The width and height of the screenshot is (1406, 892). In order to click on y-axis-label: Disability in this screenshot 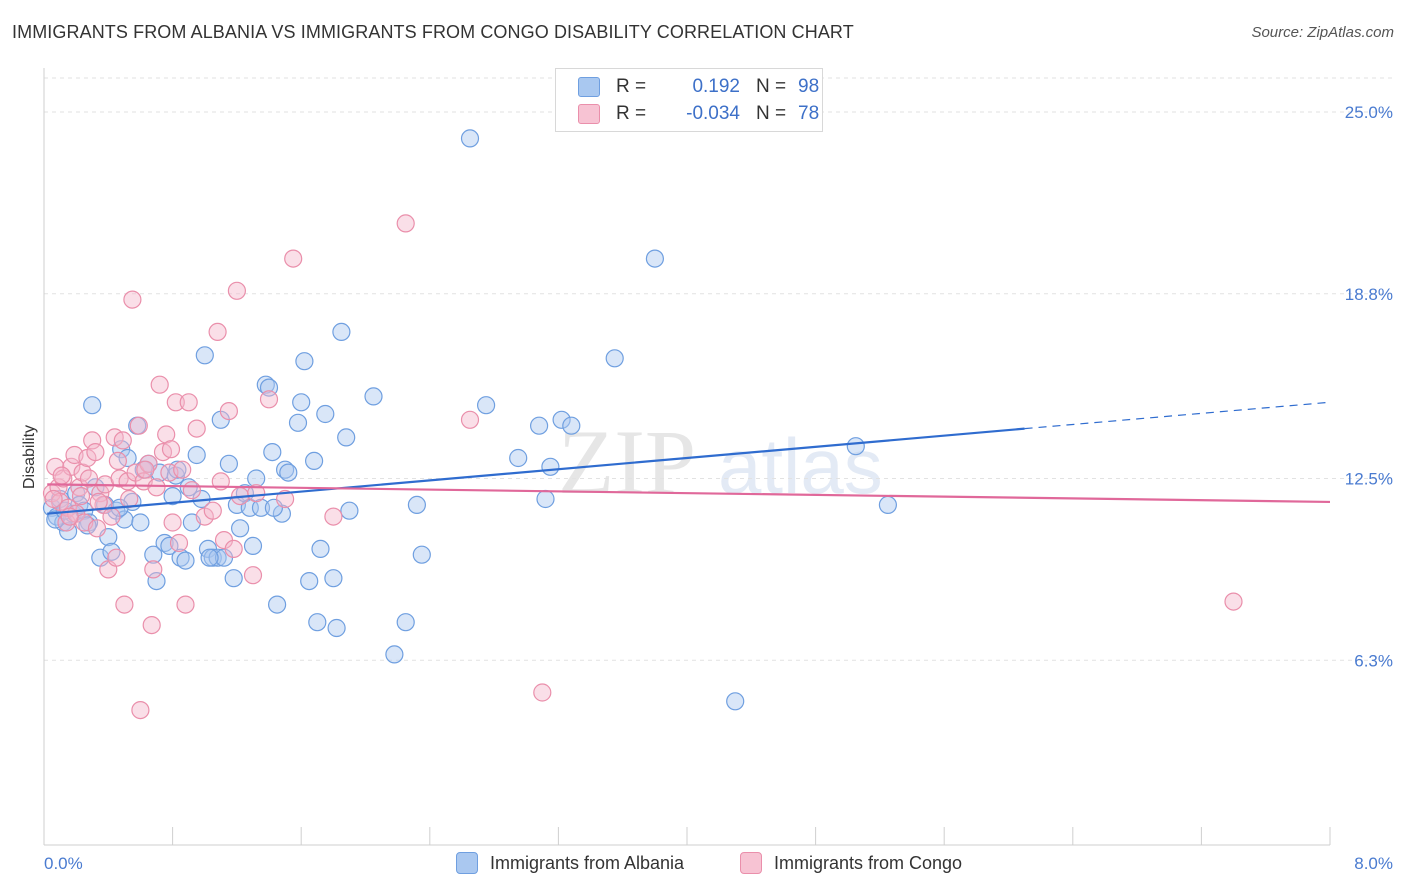, I will do `click(29, 457)`.